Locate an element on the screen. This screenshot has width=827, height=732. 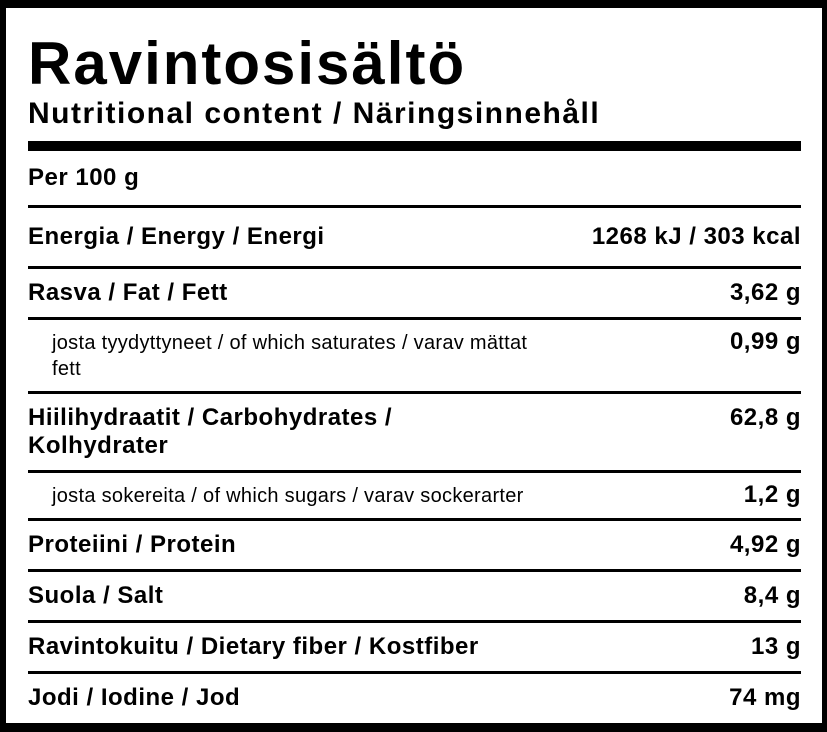
nutrient-name: Proteiini / Protein is located at coordinates (132, 544).